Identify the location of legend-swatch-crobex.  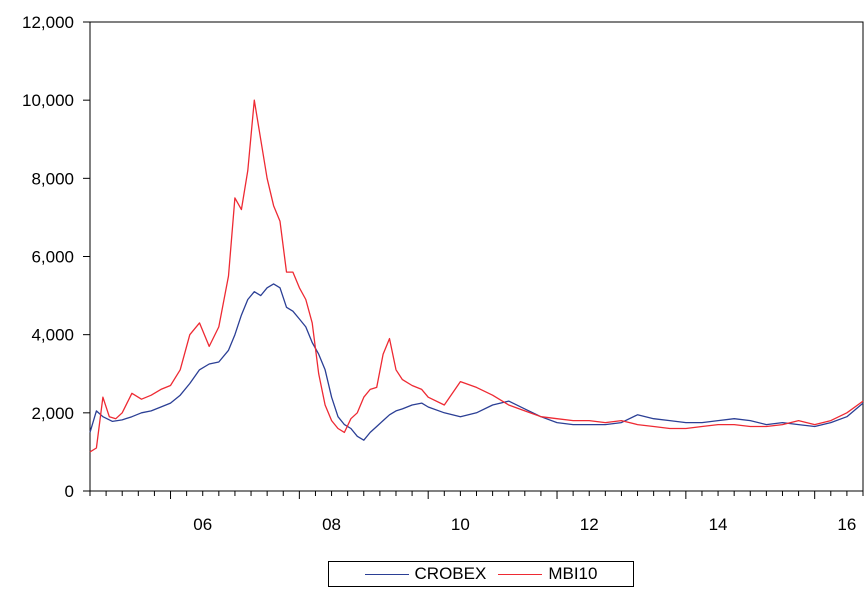
(386, 574).